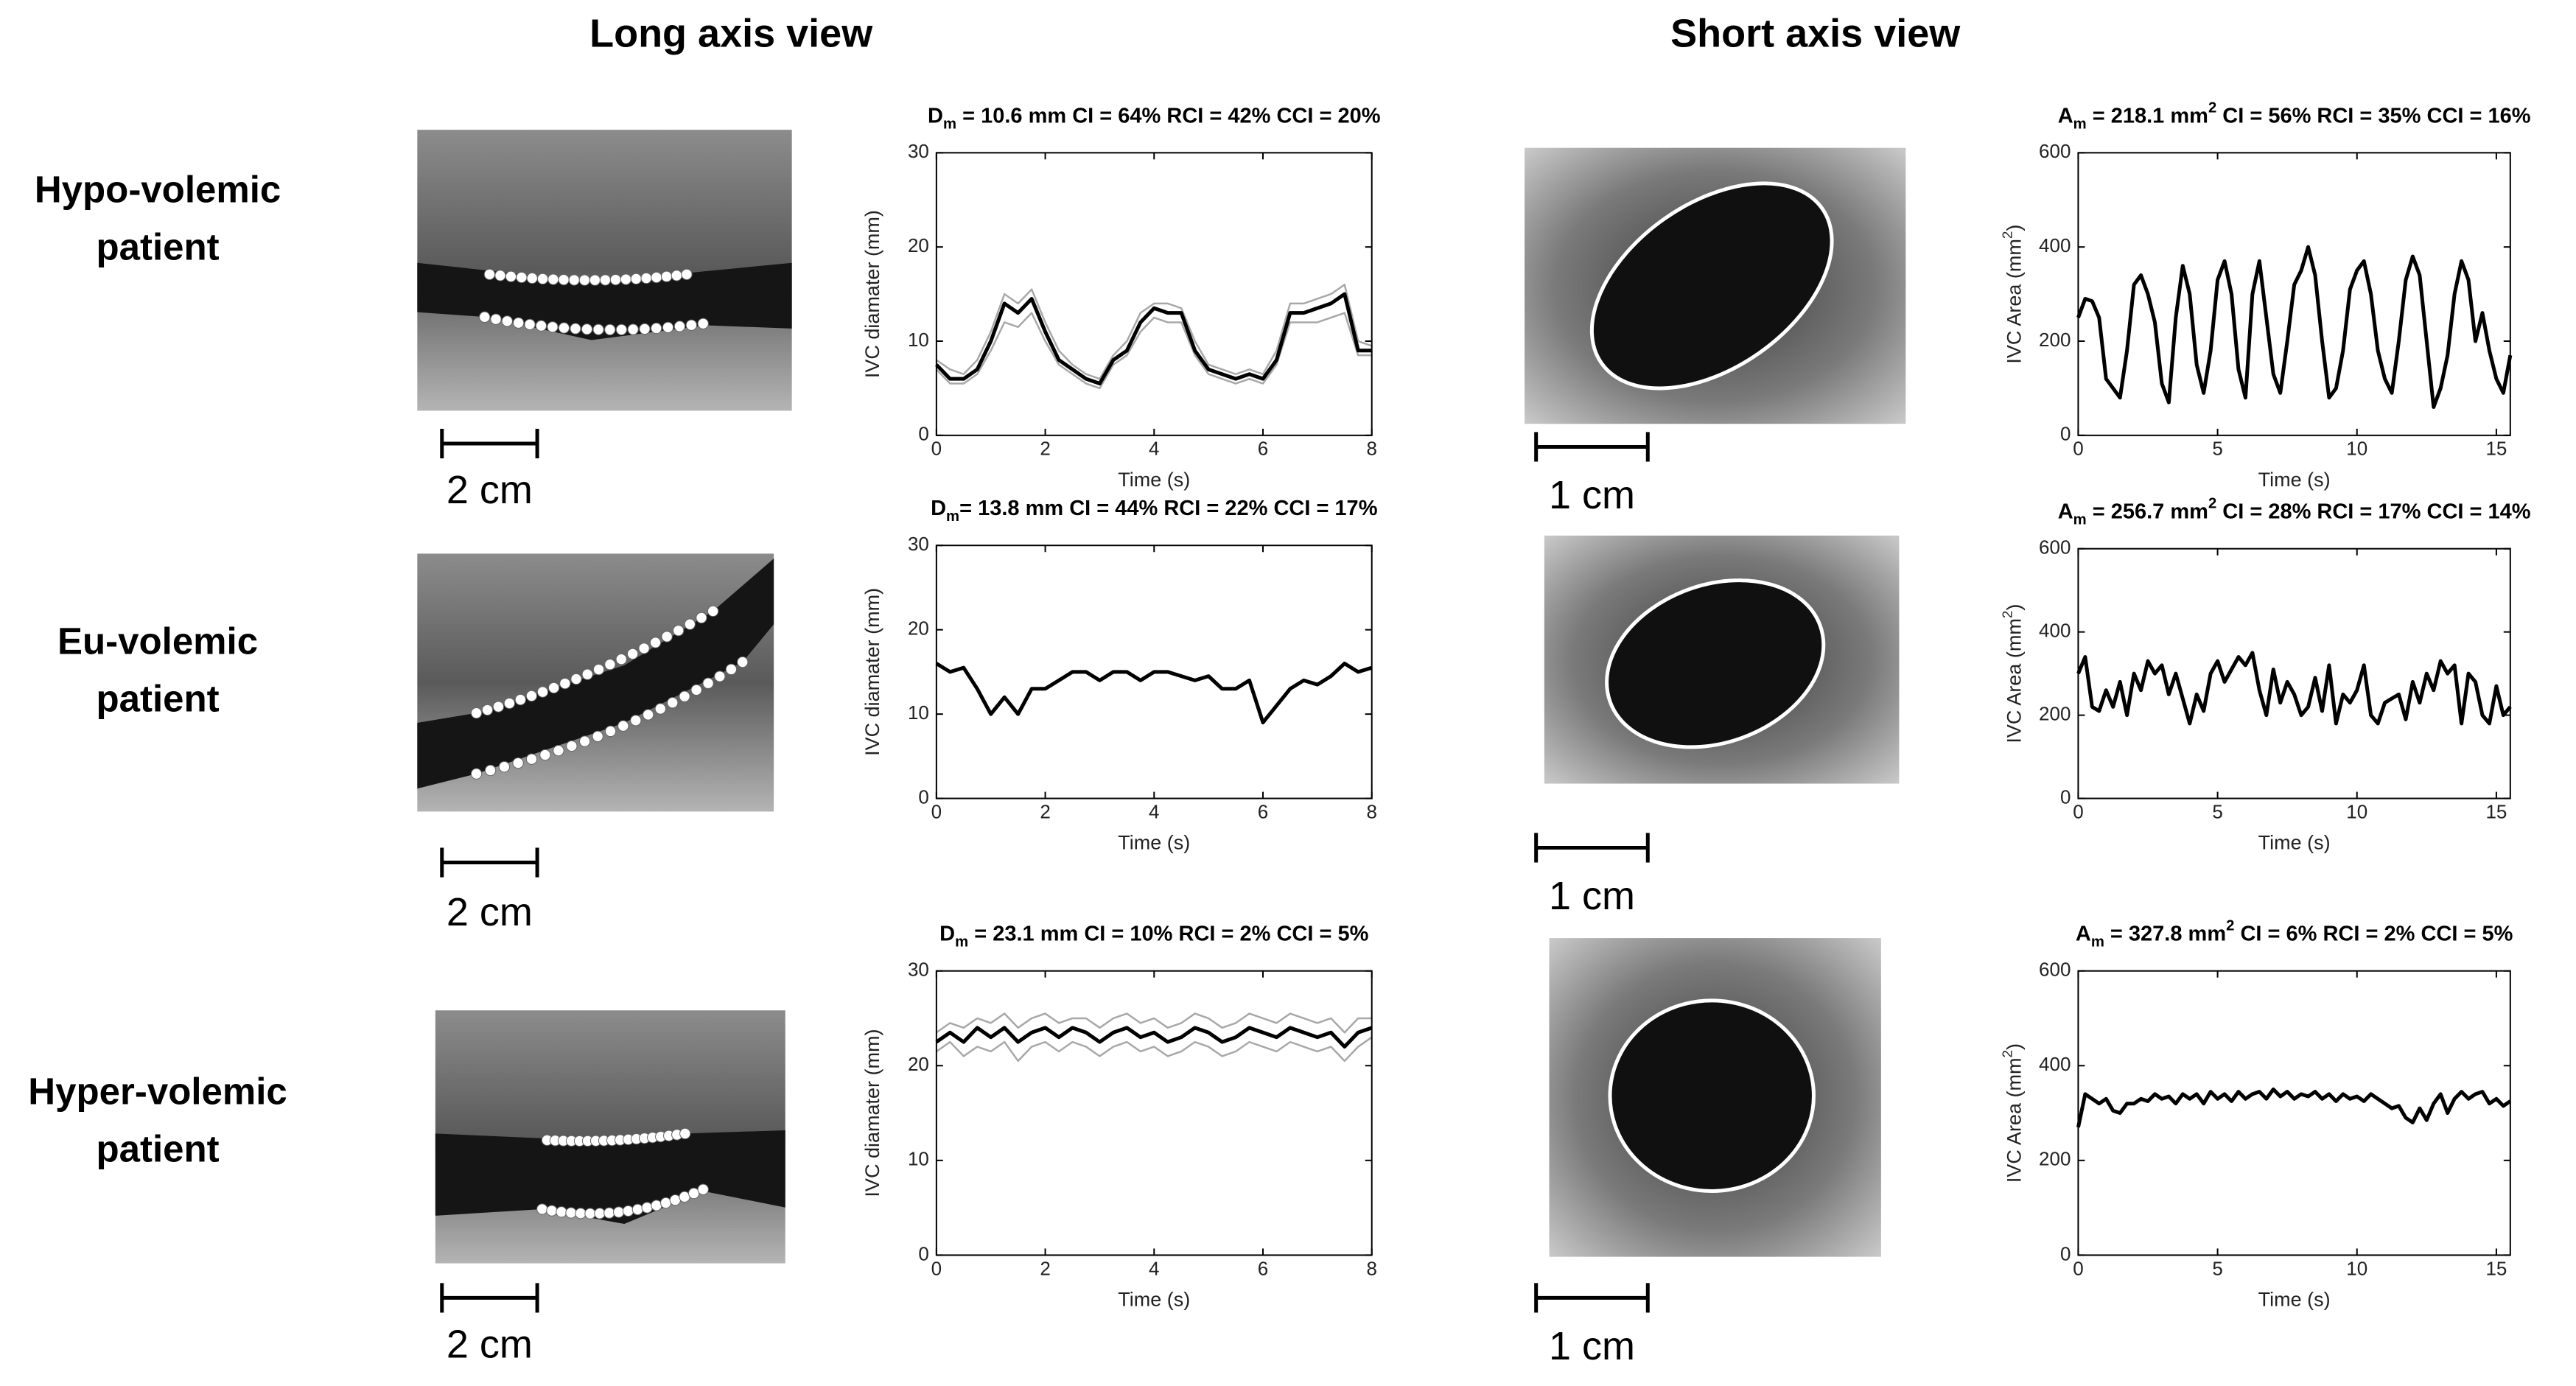  Describe the element at coordinates (1154, 1268) in the screenshot. I see `x-tick-label: 4` at that location.